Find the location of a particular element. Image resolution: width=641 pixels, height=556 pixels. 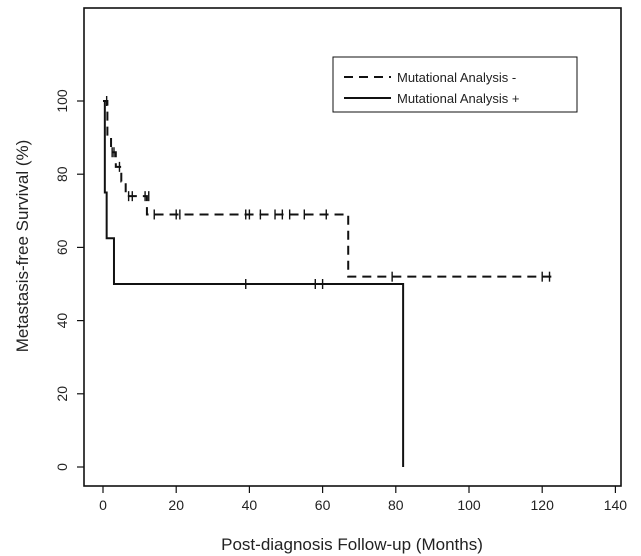

x-tick-label-80: 80 is located at coordinates (396, 505).